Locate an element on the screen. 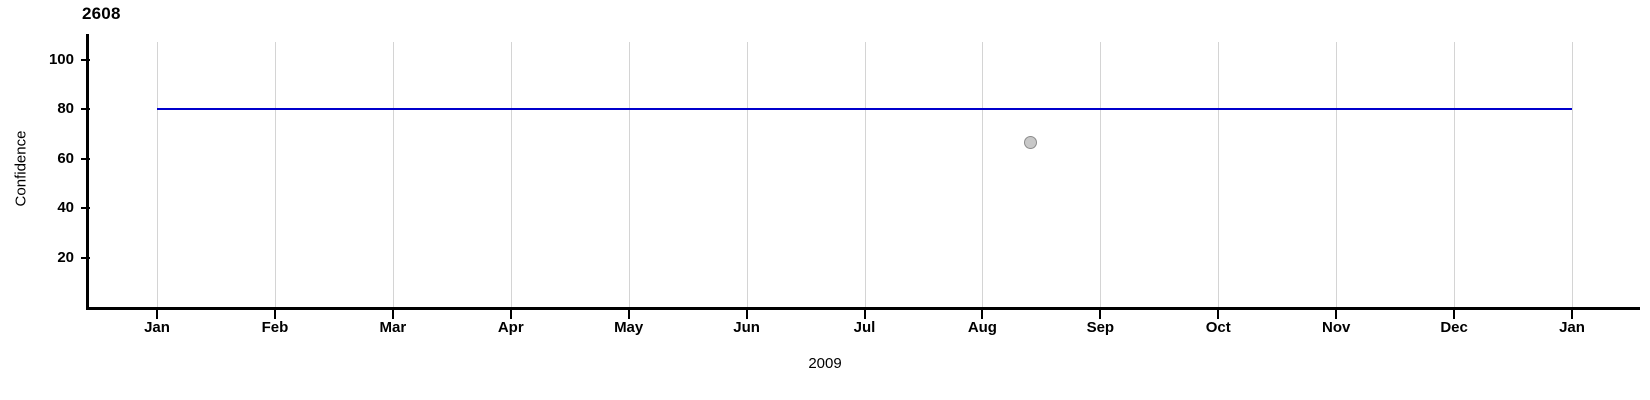  y-tick-label-20: 20 is located at coordinates (65, 257).